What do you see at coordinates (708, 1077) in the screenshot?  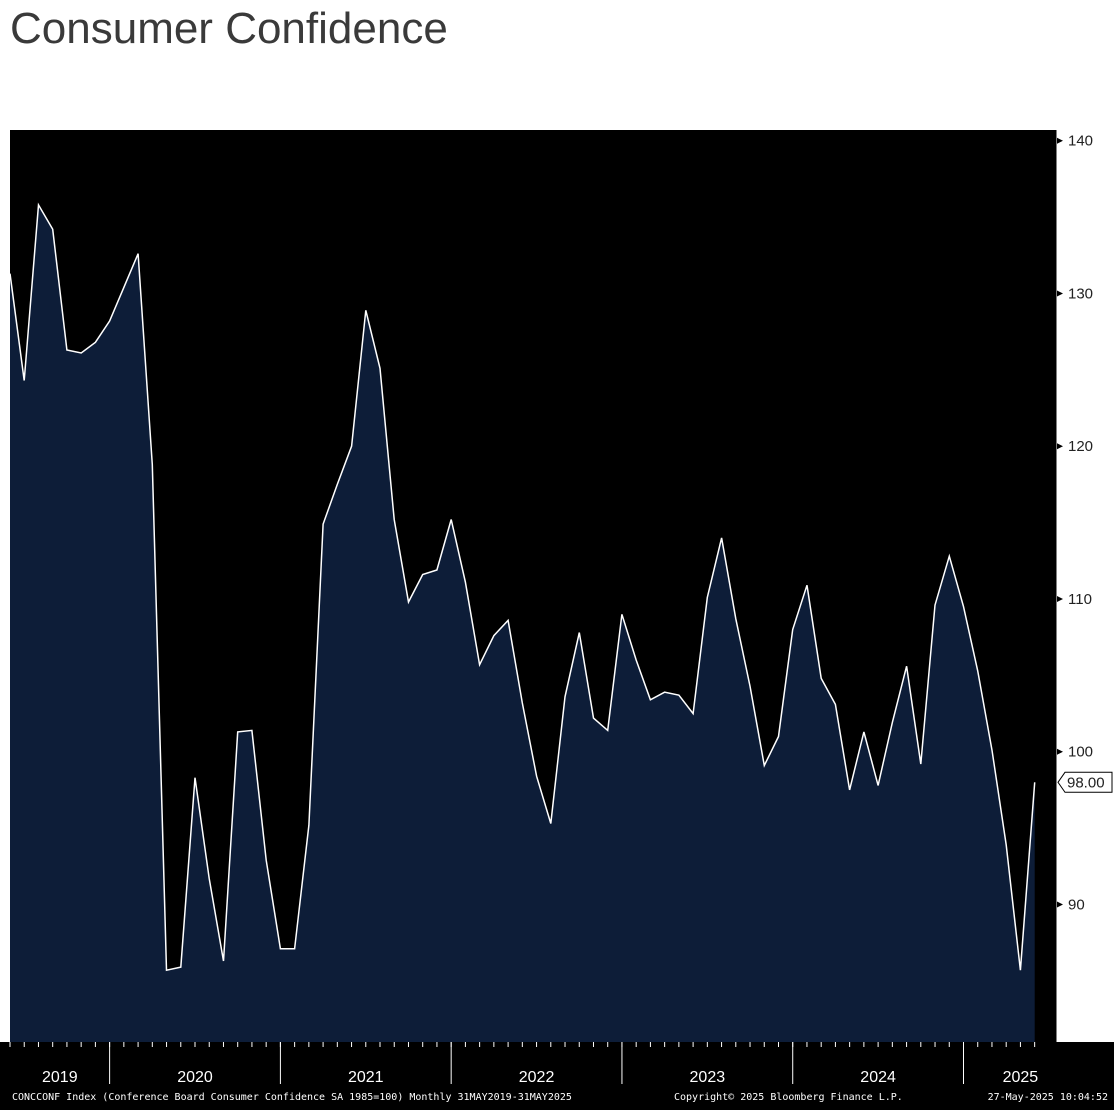 I see `x-tick-label: 2023` at bounding box center [708, 1077].